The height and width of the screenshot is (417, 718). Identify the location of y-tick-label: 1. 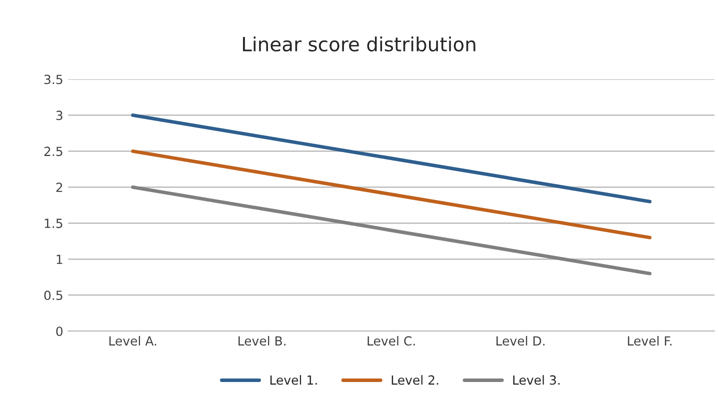
(59, 259).